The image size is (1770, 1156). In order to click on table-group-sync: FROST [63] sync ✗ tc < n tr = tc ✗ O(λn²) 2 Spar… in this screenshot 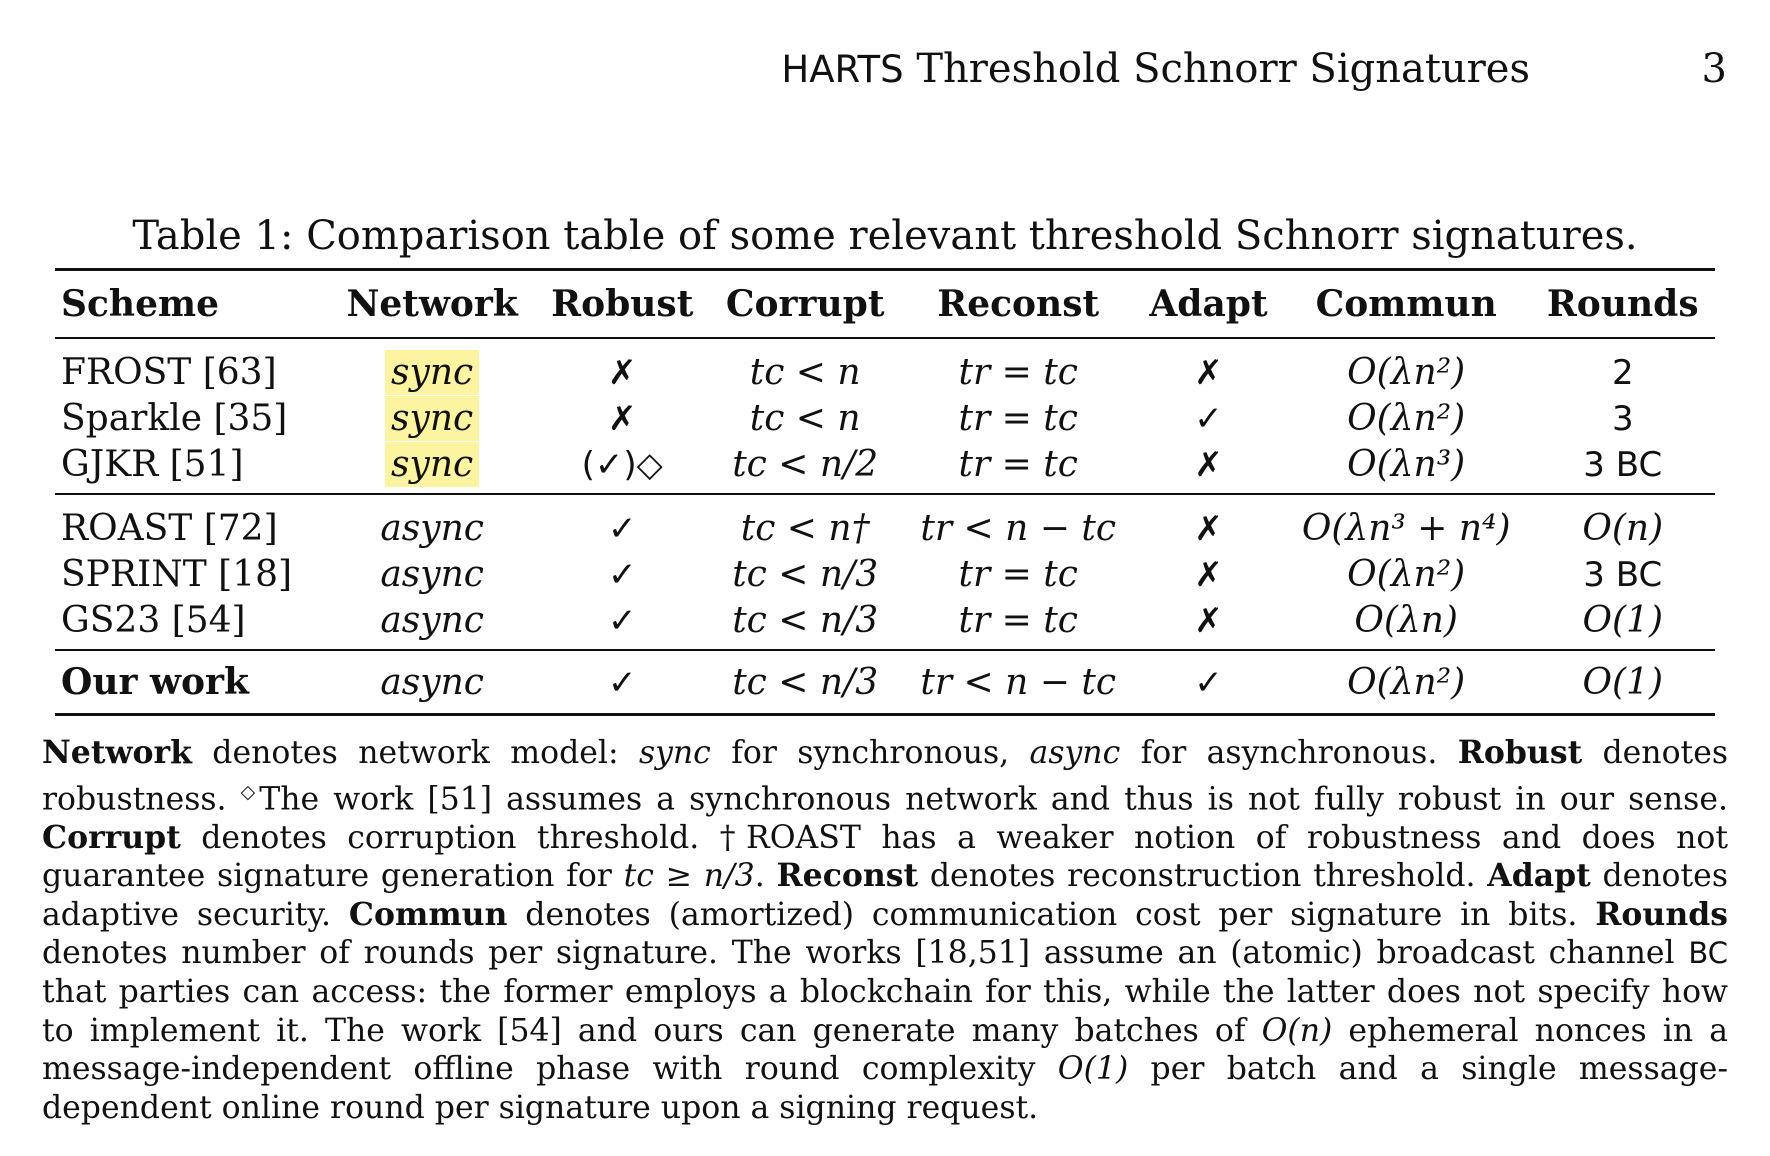, I will do `click(885, 416)`.